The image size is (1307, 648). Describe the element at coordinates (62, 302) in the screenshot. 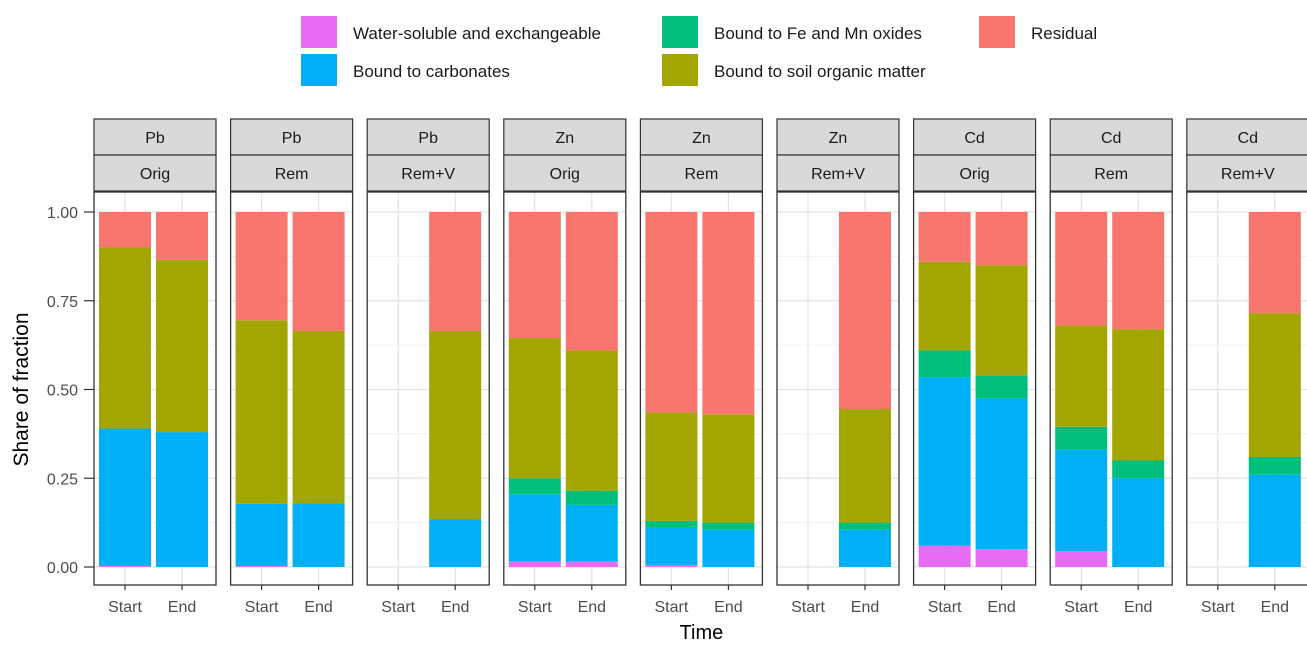

I see `y-tick-label: 0.75` at that location.